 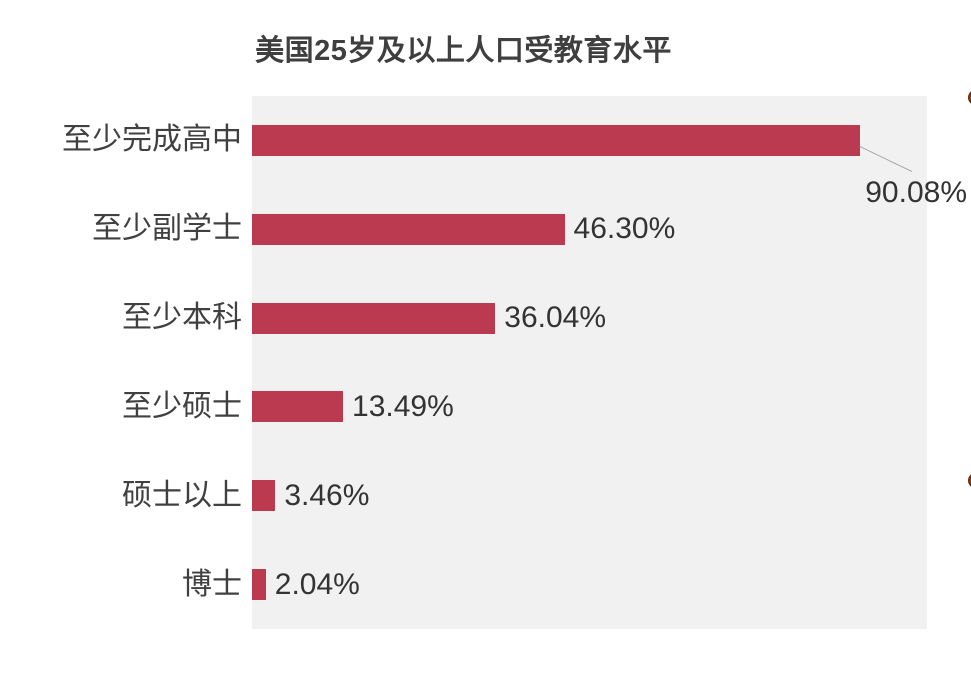 I want to click on value-label: 13.49%, so click(x=403, y=406).